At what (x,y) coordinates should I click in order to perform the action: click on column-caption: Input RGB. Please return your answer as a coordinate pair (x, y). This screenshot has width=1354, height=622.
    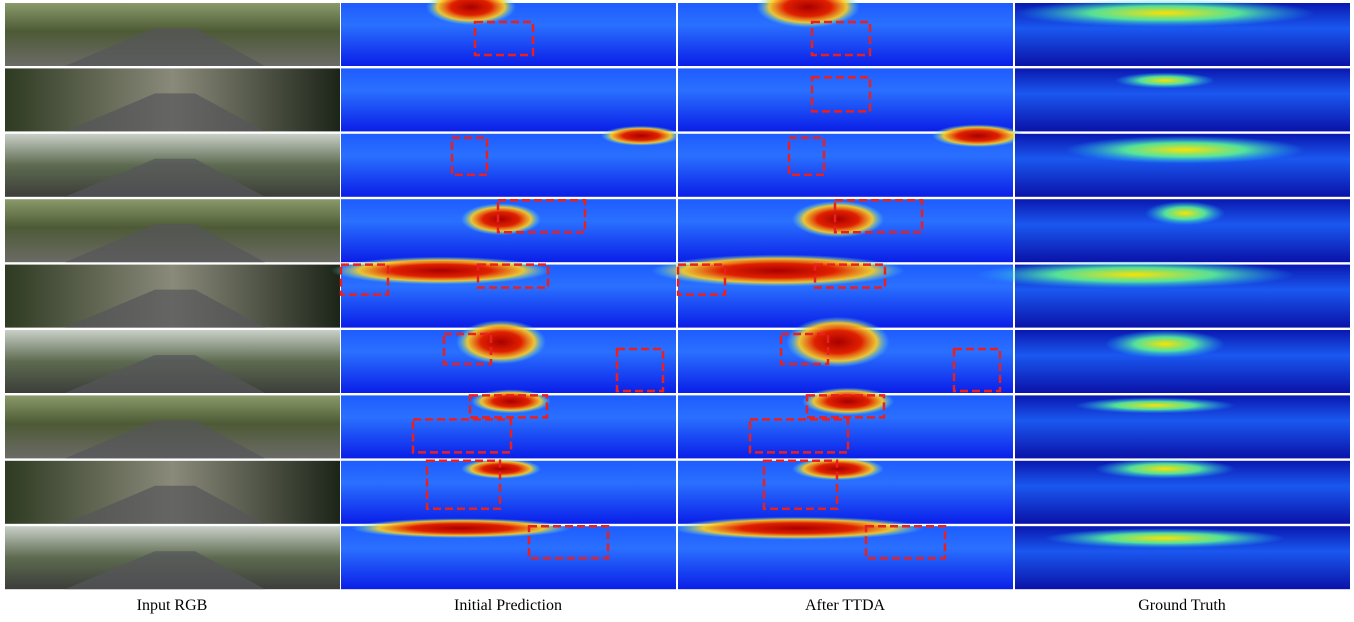
    Looking at the image, I should click on (172, 605).